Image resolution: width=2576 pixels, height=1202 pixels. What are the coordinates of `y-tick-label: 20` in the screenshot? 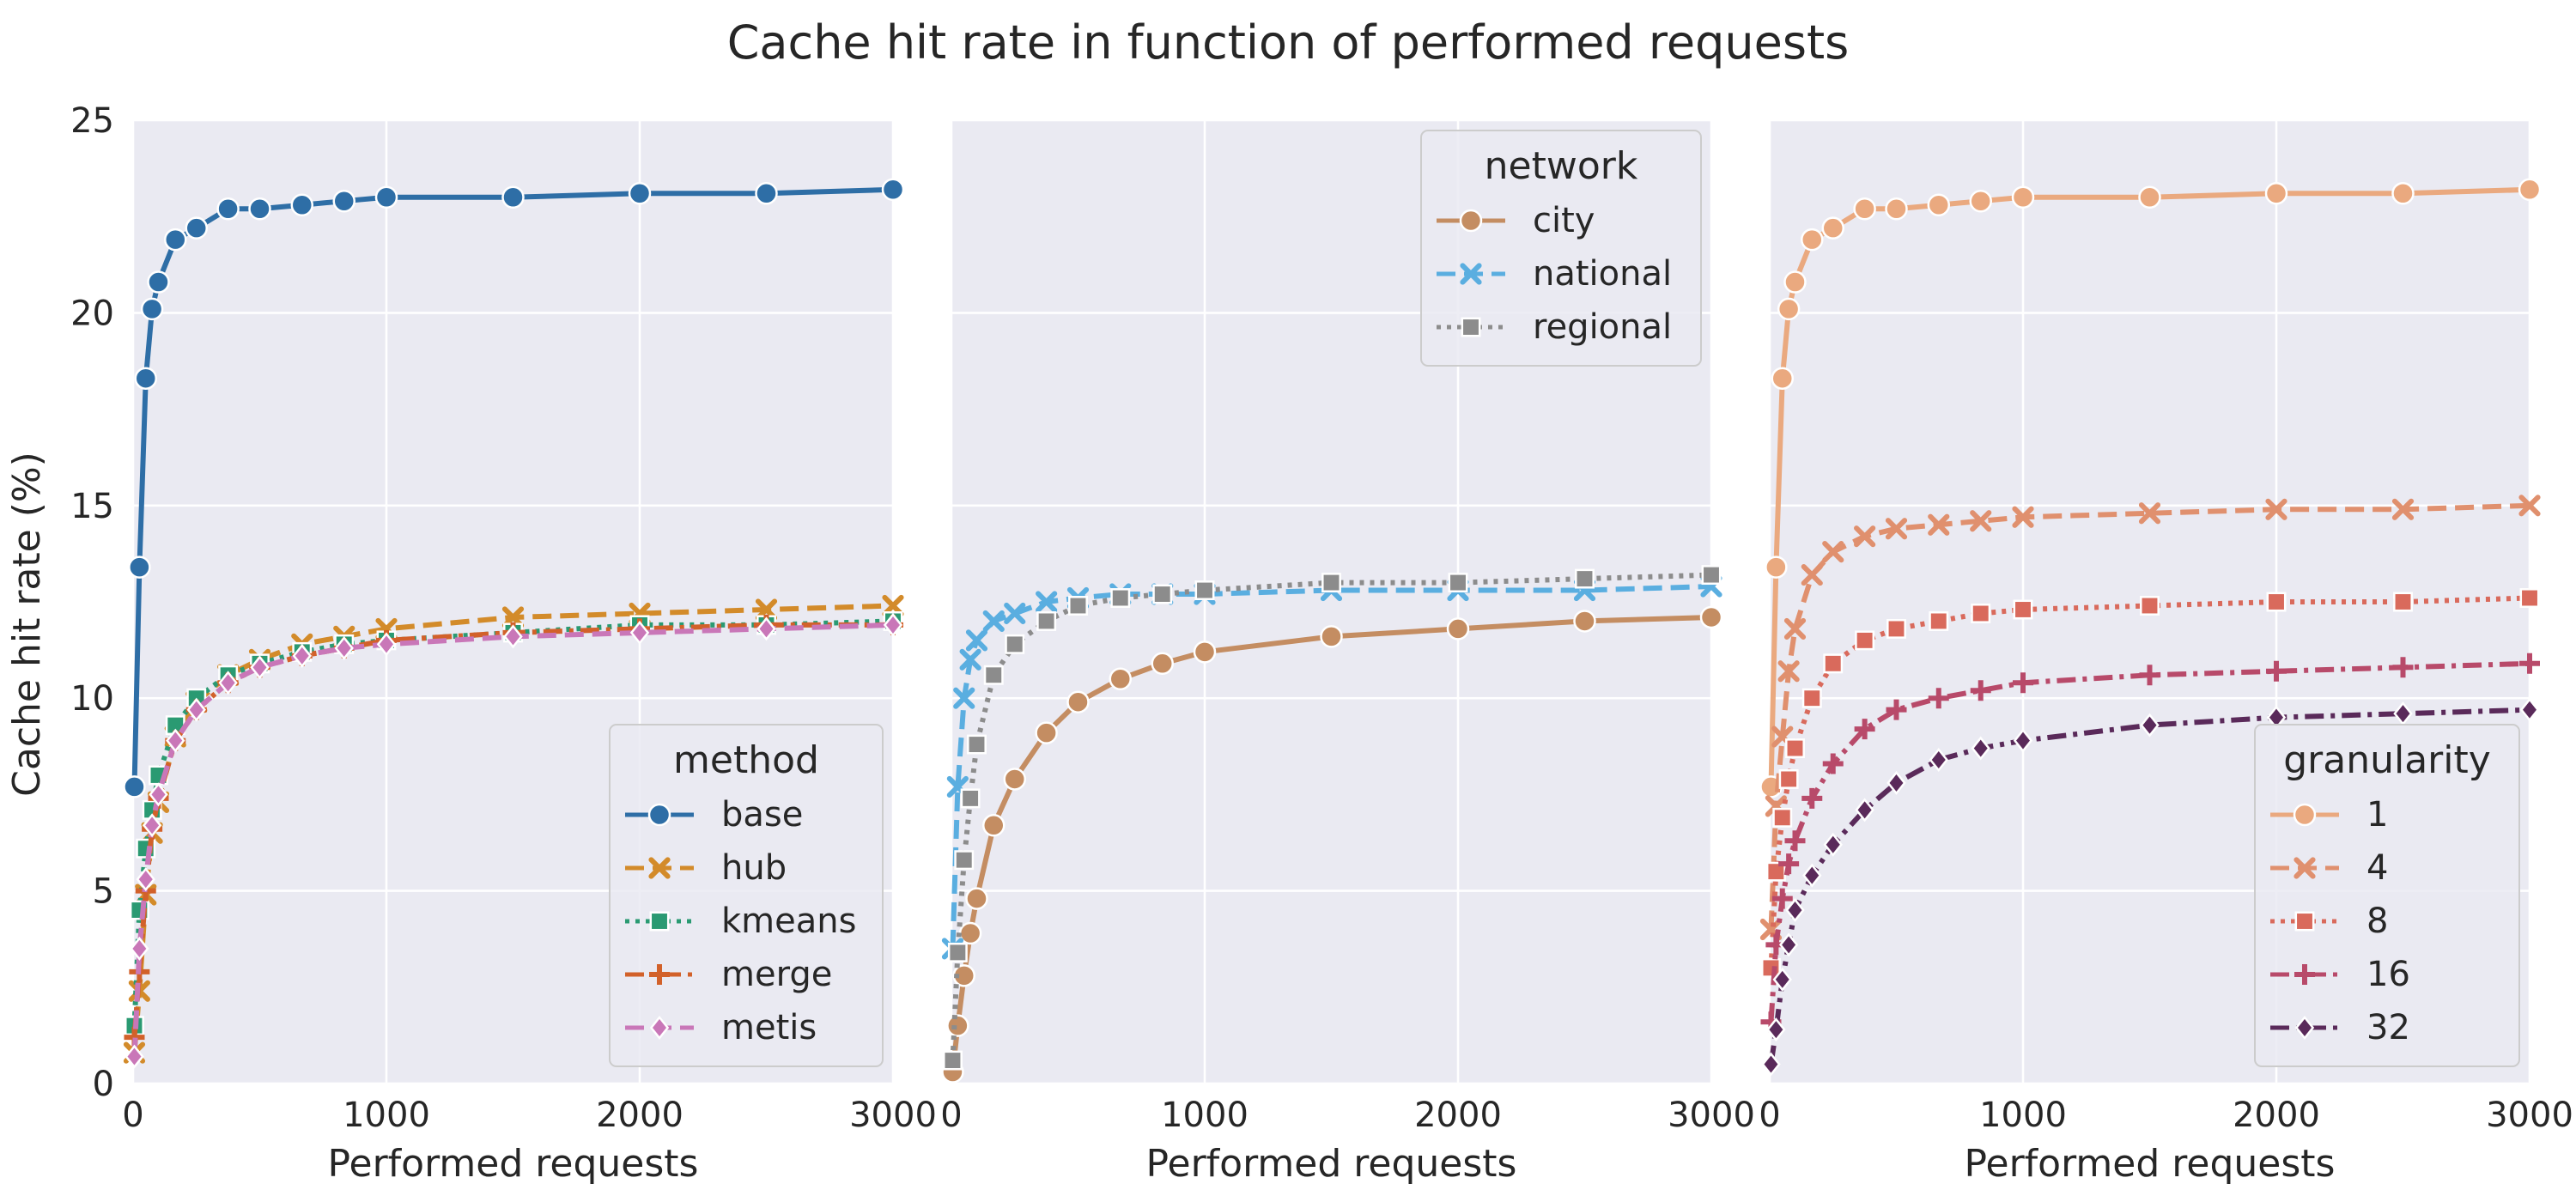 It's located at (92, 313).